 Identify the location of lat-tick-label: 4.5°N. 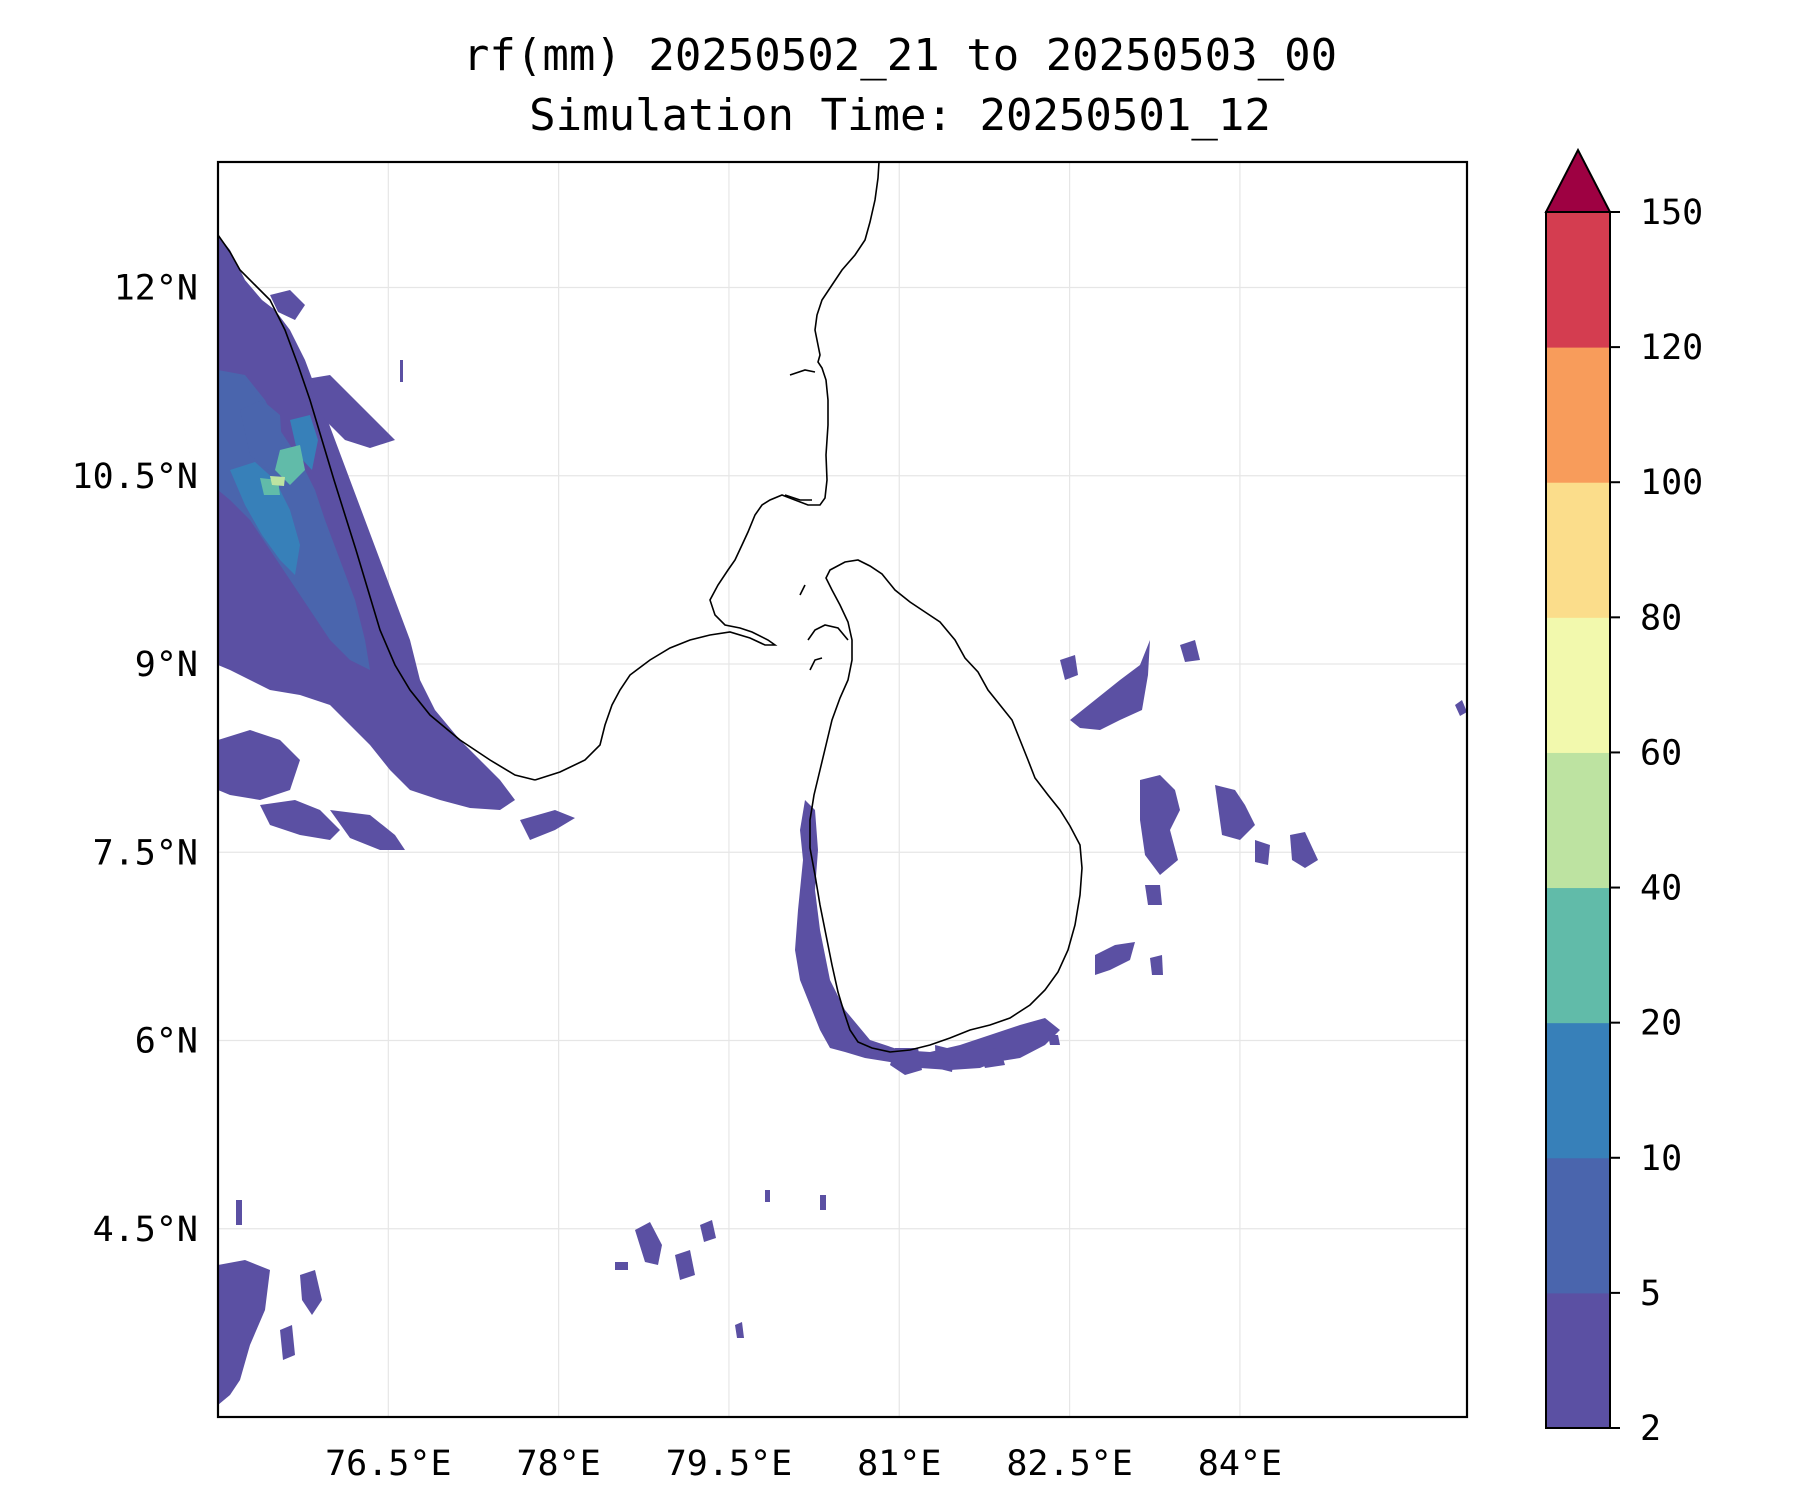
(145, 1230).